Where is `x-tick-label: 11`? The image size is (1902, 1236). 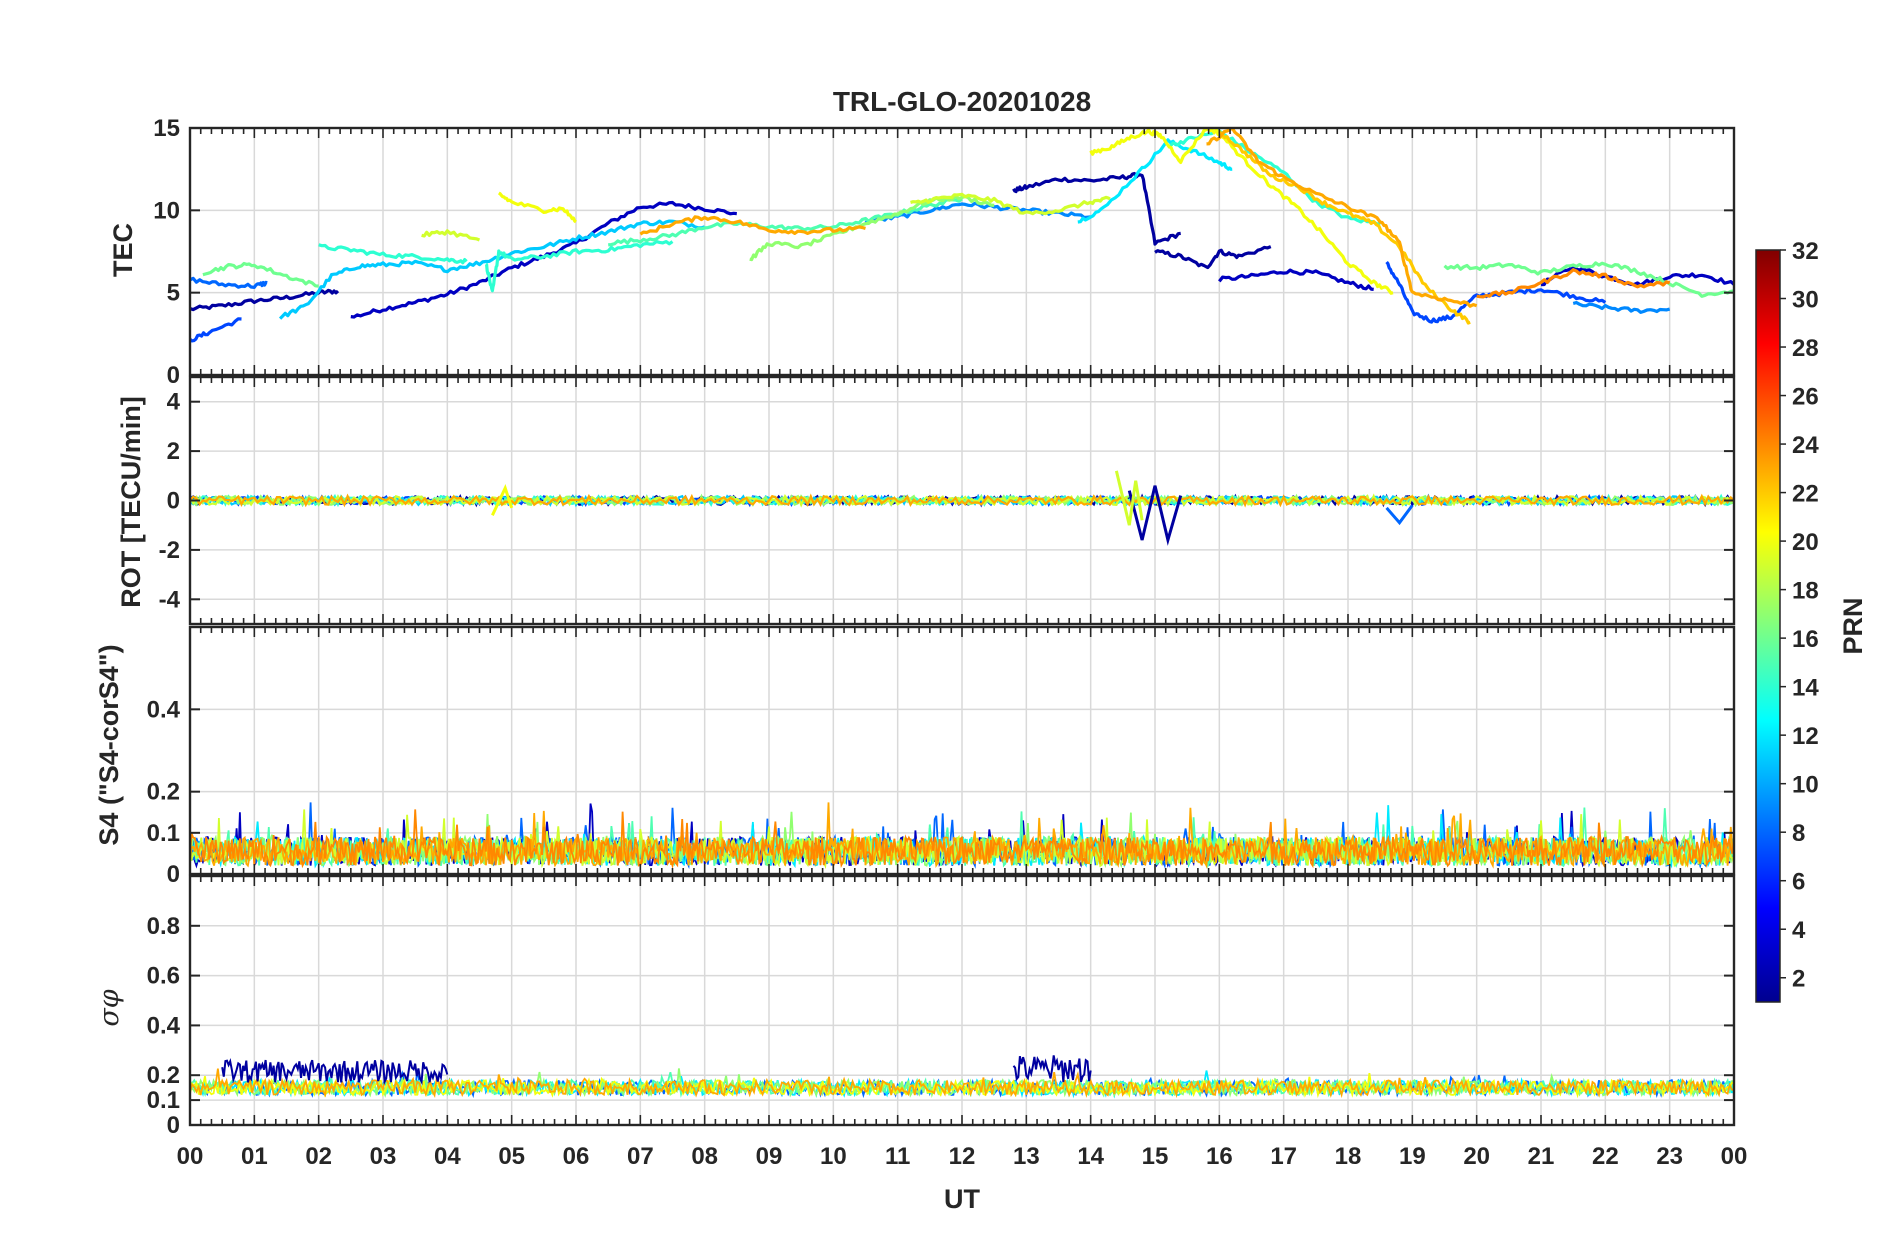 x-tick-label: 11 is located at coordinates (897, 1156).